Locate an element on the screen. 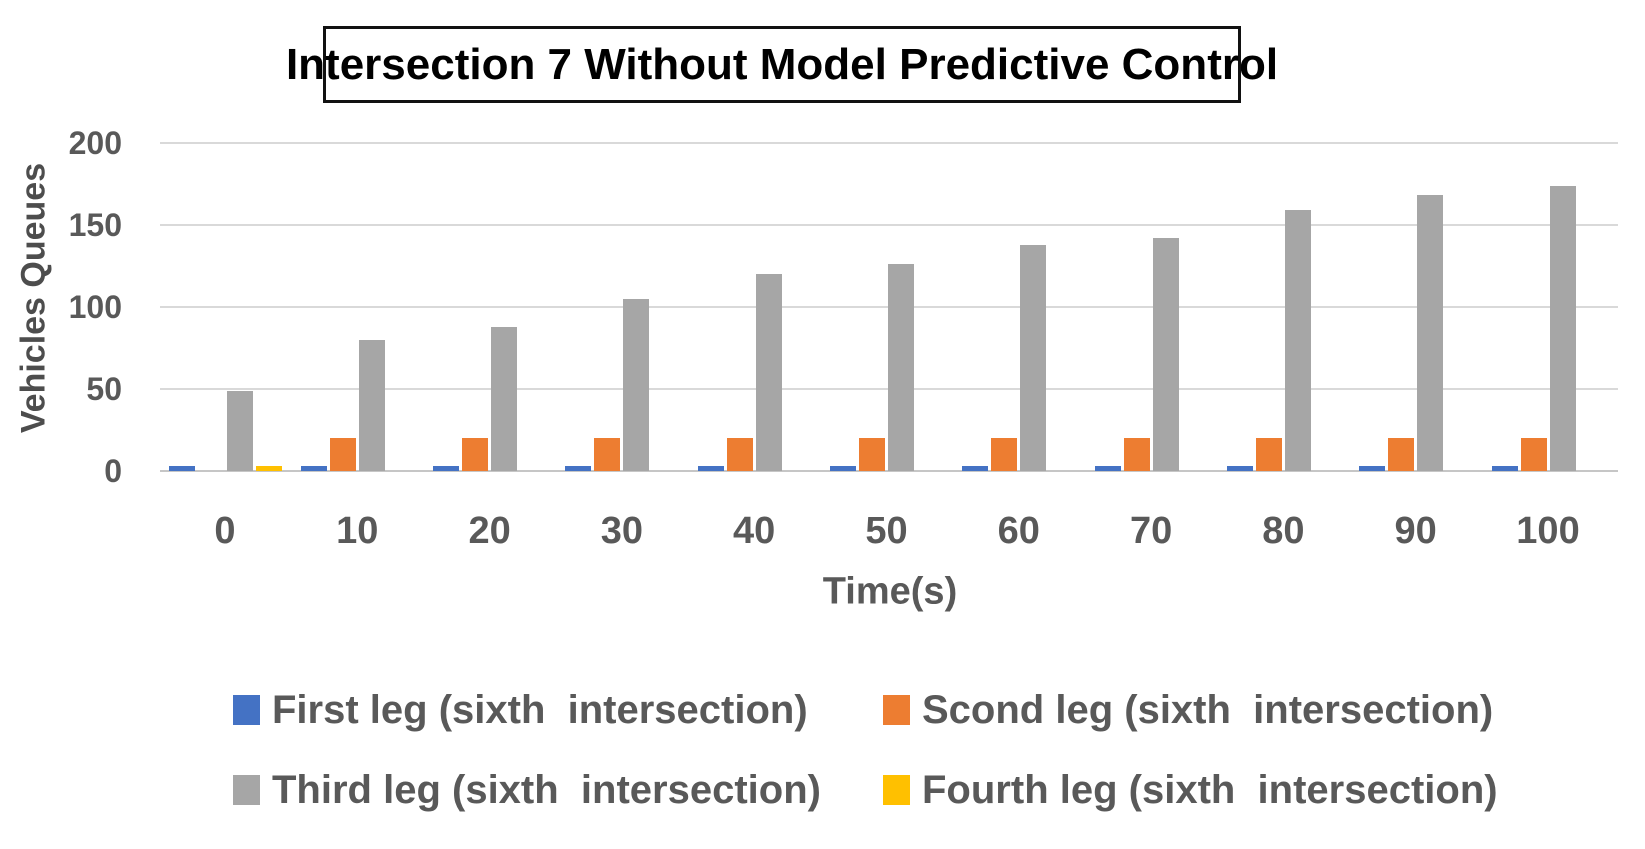 This screenshot has width=1645, height=849. x-tick-label-50: 50 is located at coordinates (886, 531).